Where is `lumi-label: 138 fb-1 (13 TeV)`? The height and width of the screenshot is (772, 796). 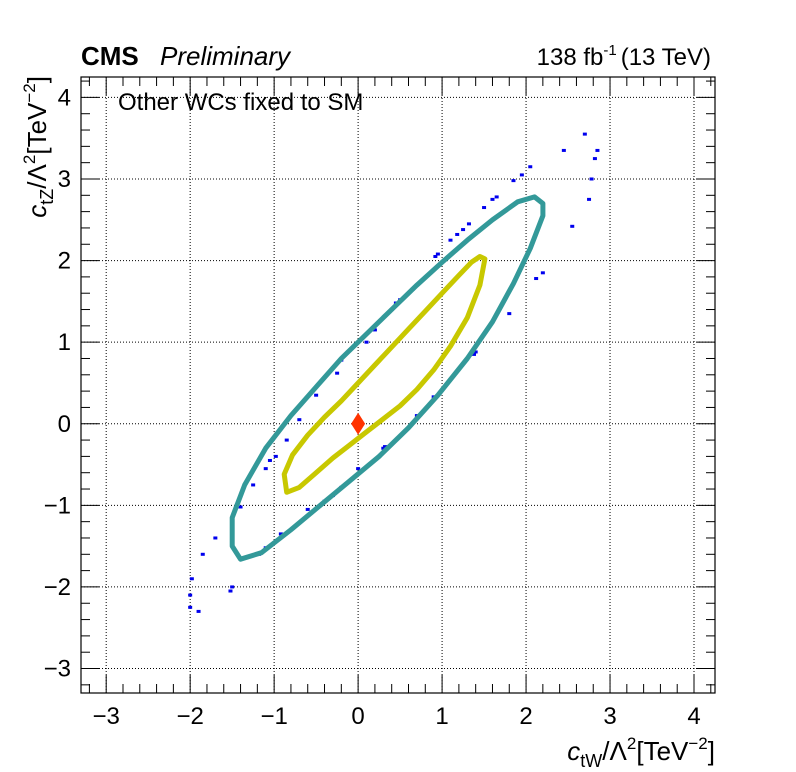 lumi-label: 138 fb-1 (13 TeV) is located at coordinates (624, 56).